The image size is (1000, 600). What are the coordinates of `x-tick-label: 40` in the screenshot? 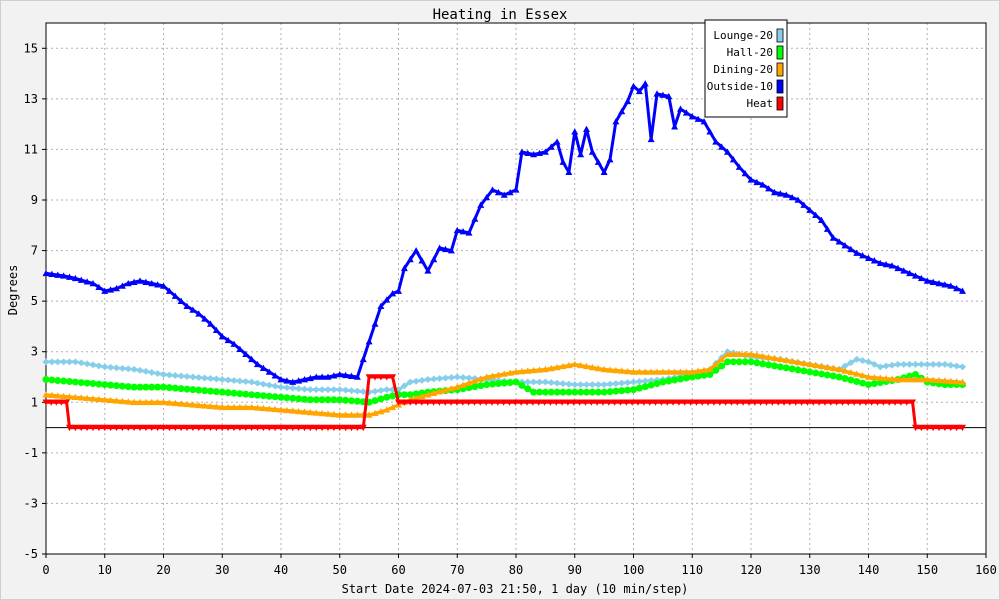 It's located at (281, 570).